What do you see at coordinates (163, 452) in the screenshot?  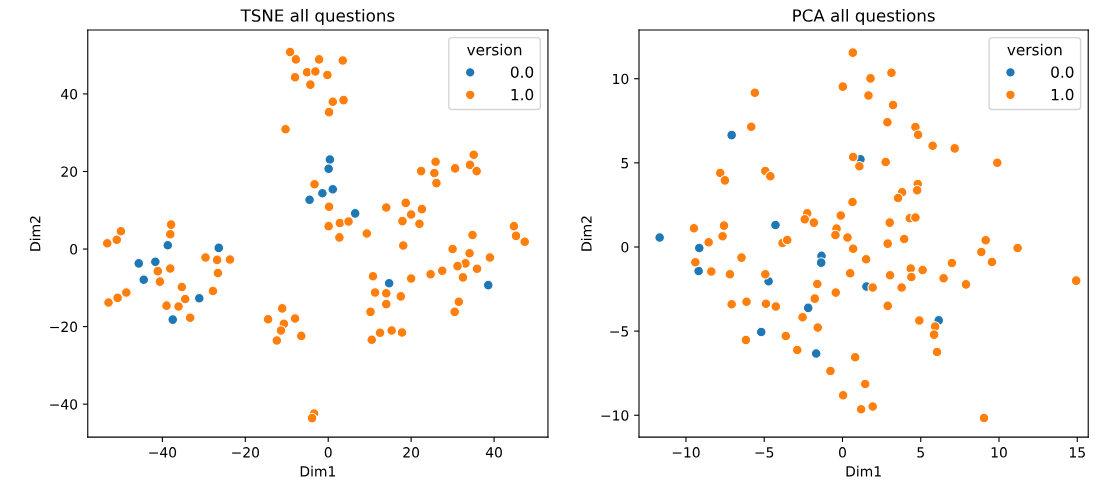 I see `x-tick-label: −40` at bounding box center [163, 452].